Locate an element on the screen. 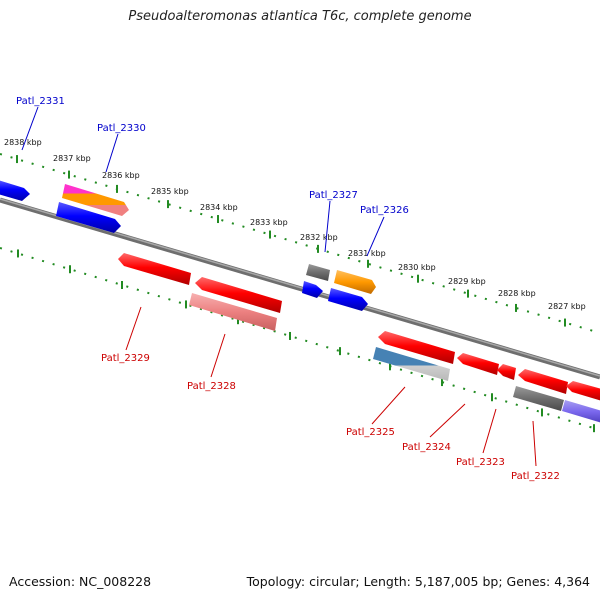 This screenshot has width=600, height=600. gene-gray-forward is located at coordinates (318, 272).